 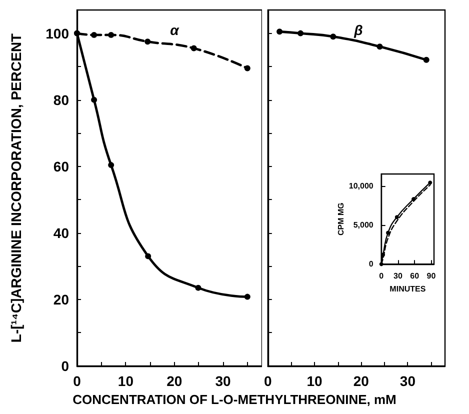 I want to click on y-tick-label: 10,000, so click(x=361, y=185).